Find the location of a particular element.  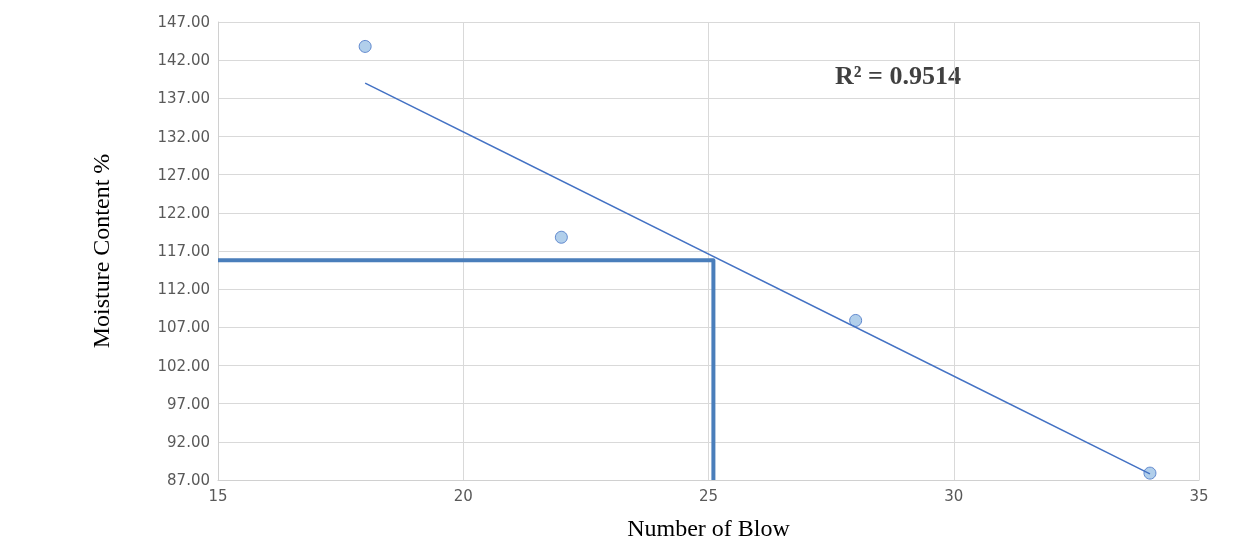

y-tick-label: 142.00 is located at coordinates (183, 60).